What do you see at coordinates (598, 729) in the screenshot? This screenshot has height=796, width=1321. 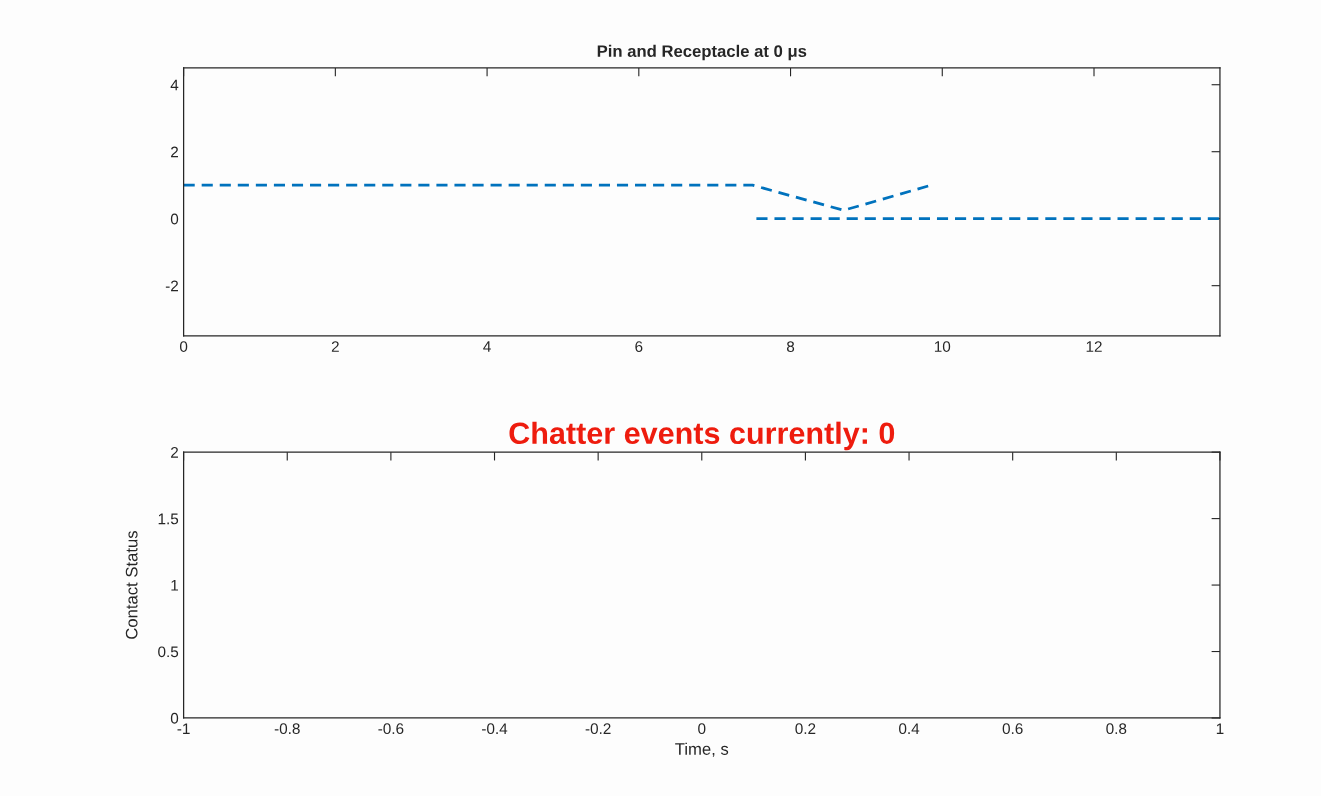 I see `x-tick-label: -0.2` at bounding box center [598, 729].